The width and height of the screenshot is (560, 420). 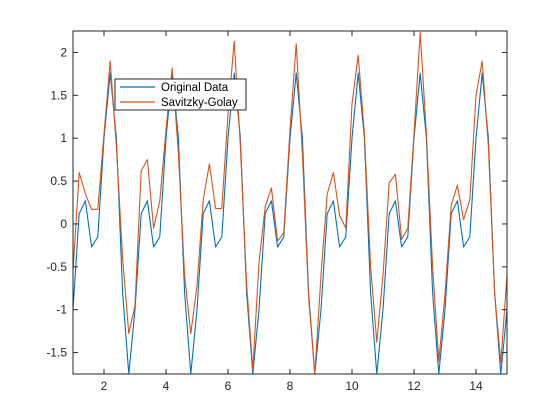 What do you see at coordinates (104, 386) in the screenshot?
I see `x-tick-label: 2` at bounding box center [104, 386].